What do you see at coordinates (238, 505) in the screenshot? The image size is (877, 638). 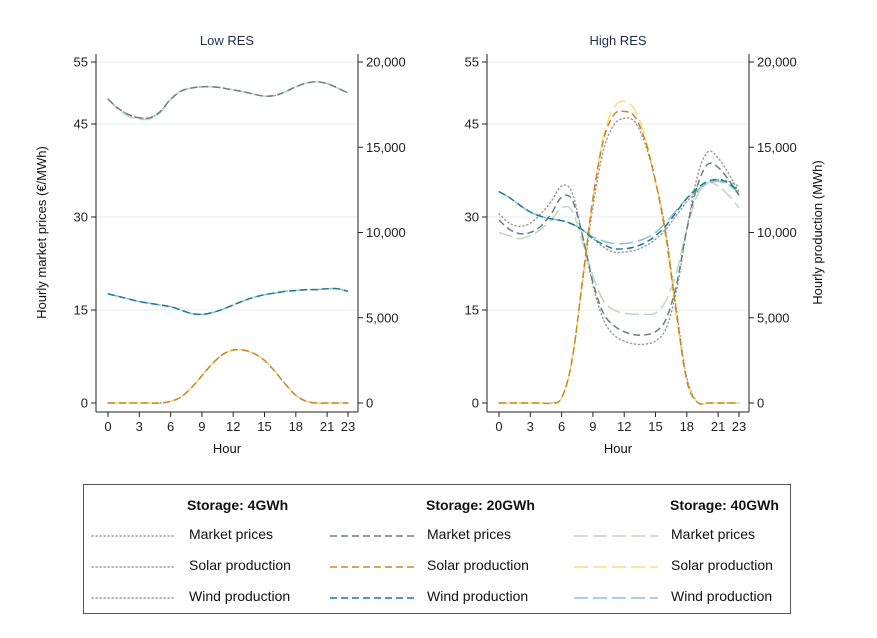 I see `legend-header-storage-4gwh: Storage: 4GWh` at bounding box center [238, 505].